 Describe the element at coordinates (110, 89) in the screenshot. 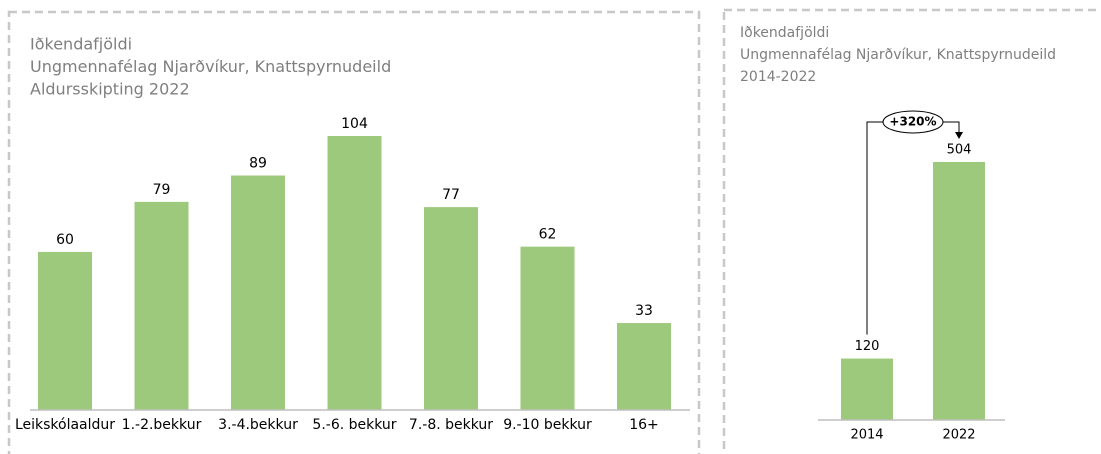

I see `chart-title: Aldursskipting 2022` at that location.